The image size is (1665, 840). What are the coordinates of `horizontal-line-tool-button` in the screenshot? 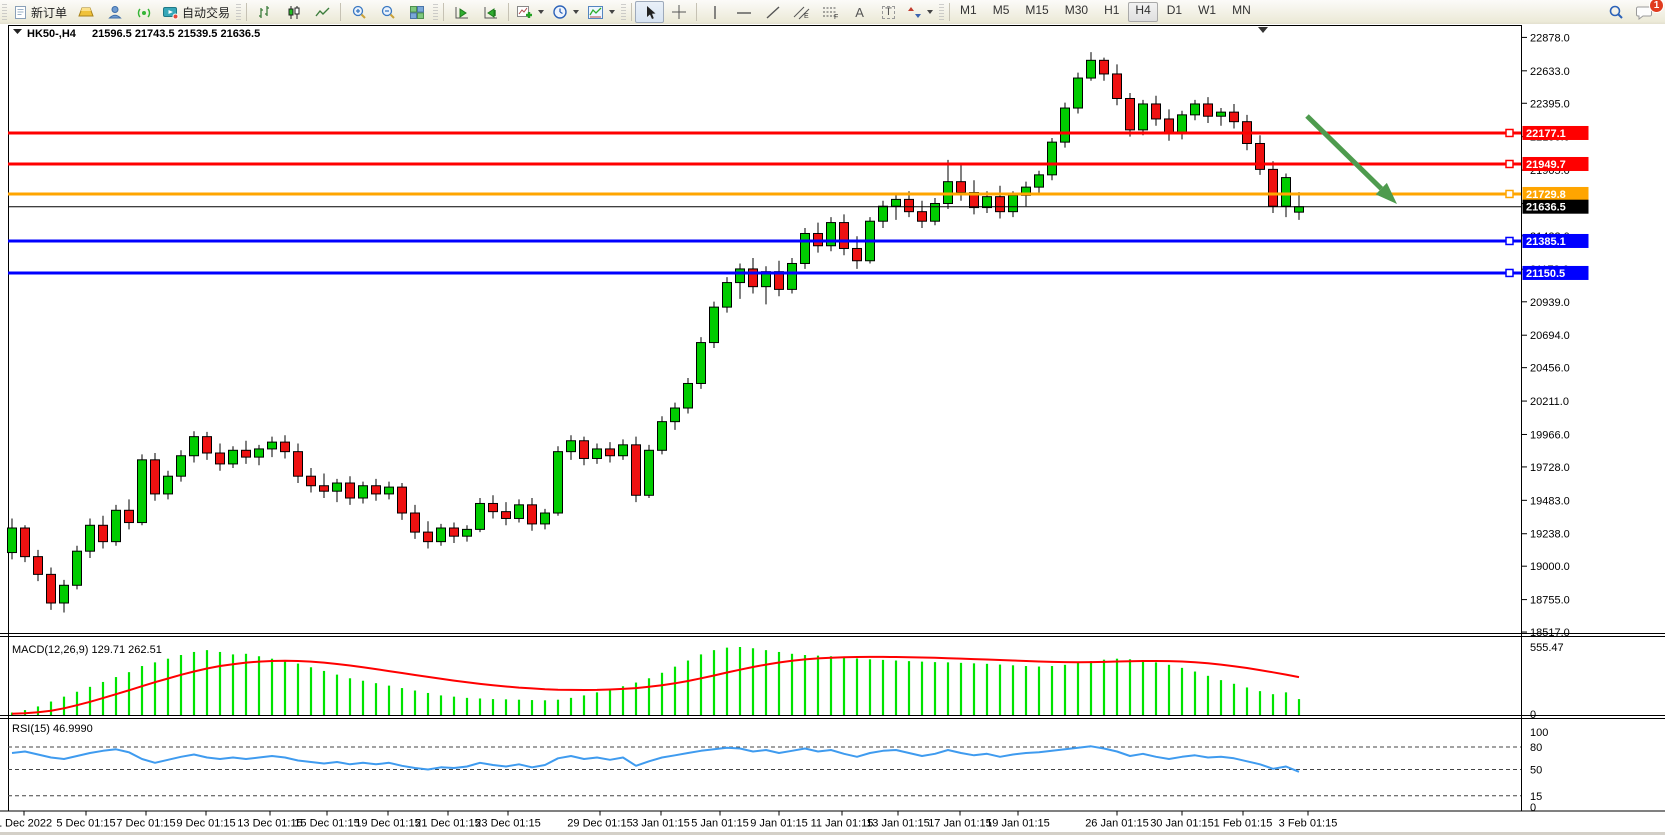 It's located at (743, 12).